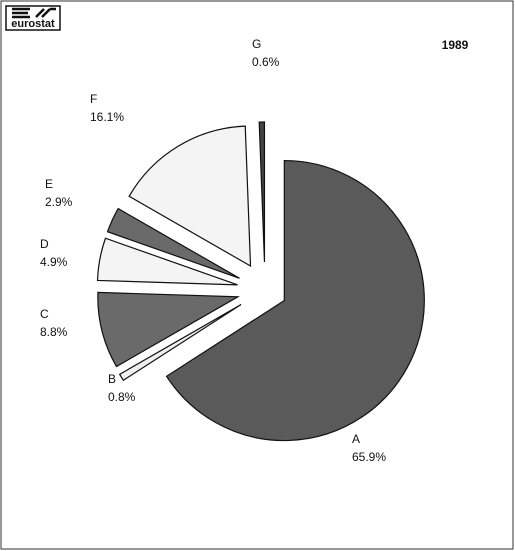 The width and height of the screenshot is (515, 551). I want to click on slice-label: G, so click(256, 44).